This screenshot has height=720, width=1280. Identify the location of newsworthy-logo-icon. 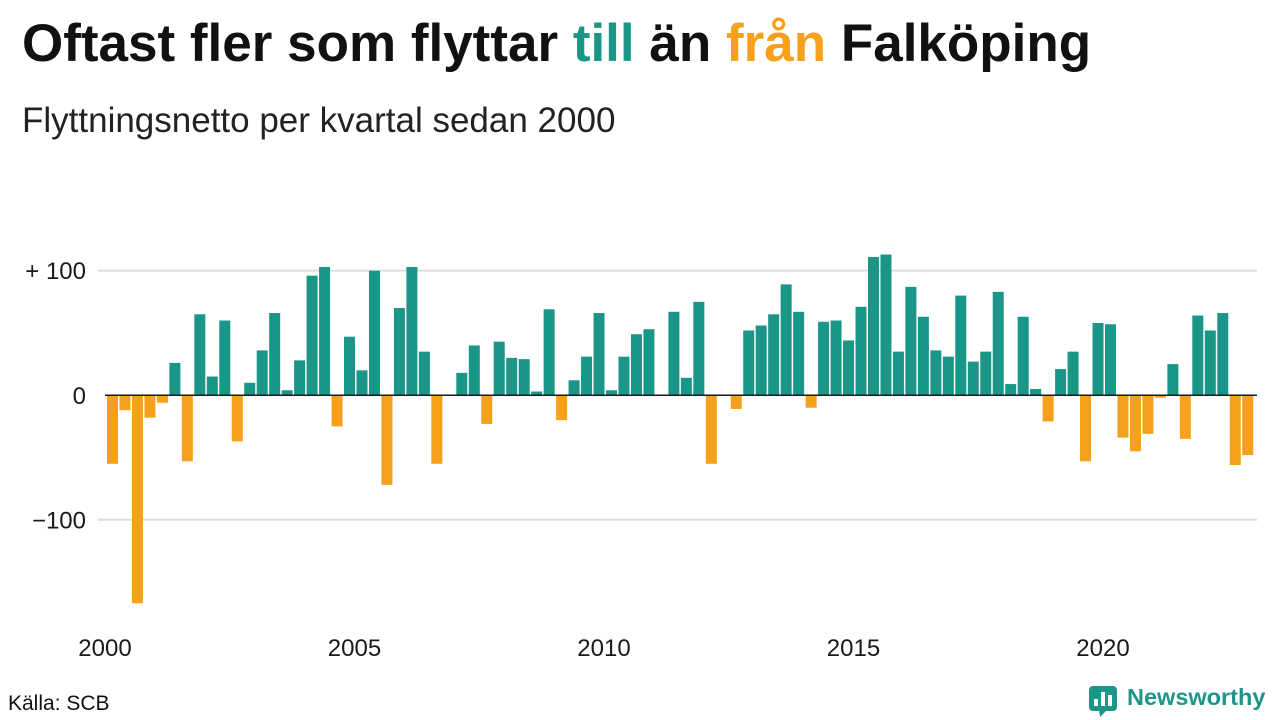
(1103, 702).